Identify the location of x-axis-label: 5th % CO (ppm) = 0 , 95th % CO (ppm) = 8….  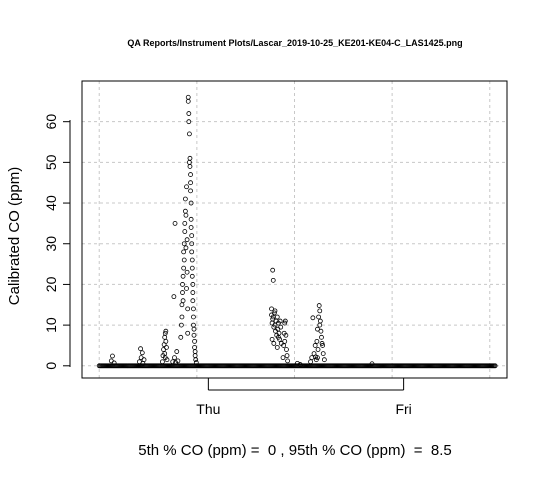
(294, 450).